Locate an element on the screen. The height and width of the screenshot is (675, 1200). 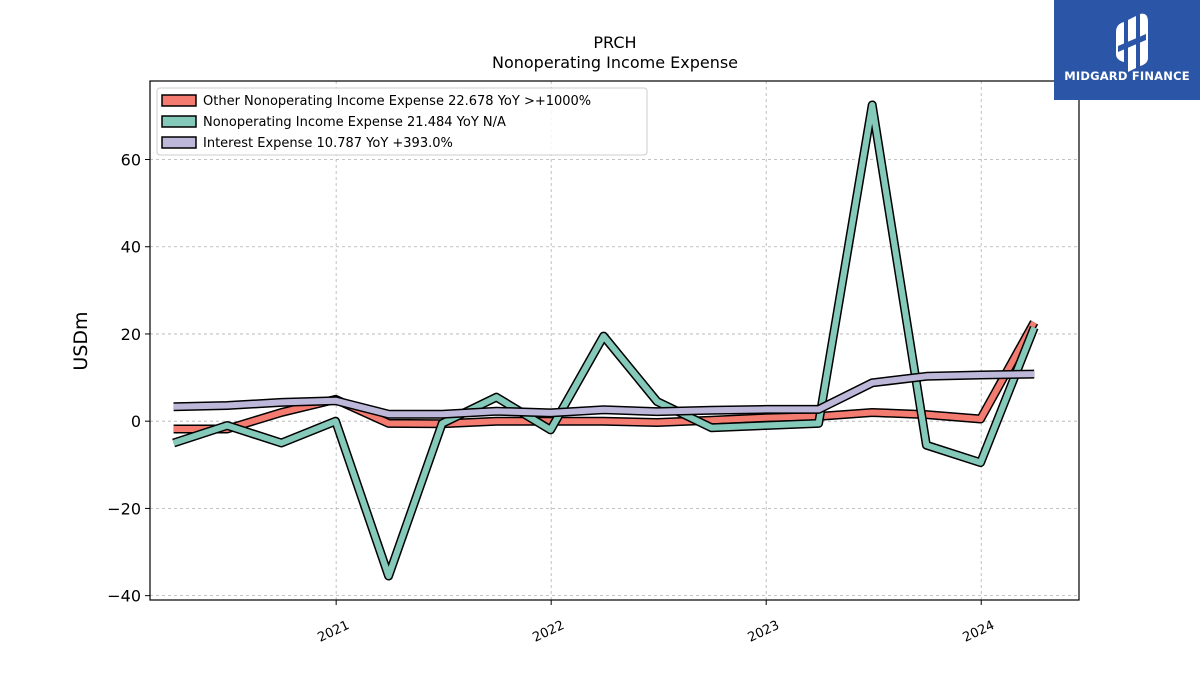
y-tick-label: 0 is located at coordinates (136, 421).